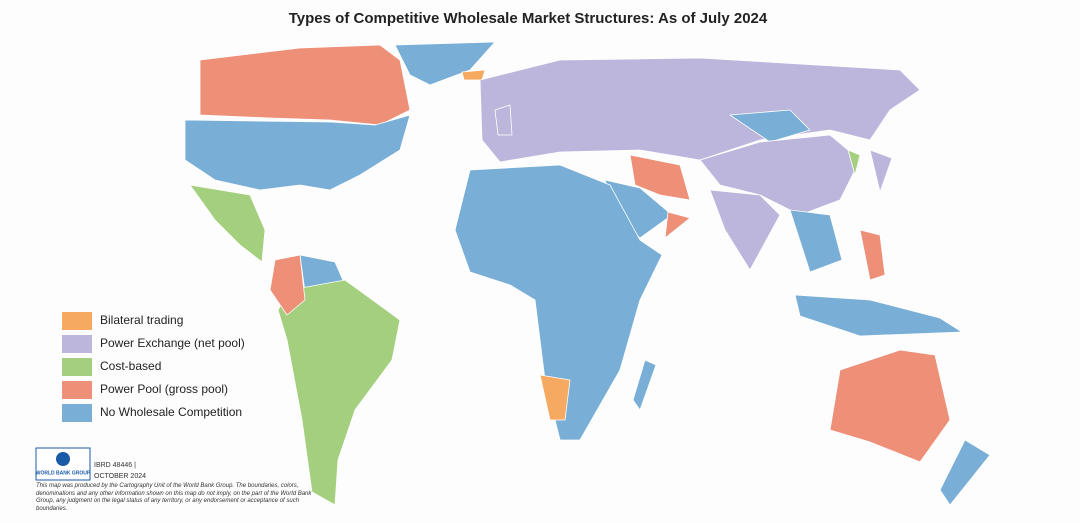  Describe the element at coordinates (555, 397) in the screenshot. I see `namibia` at that location.